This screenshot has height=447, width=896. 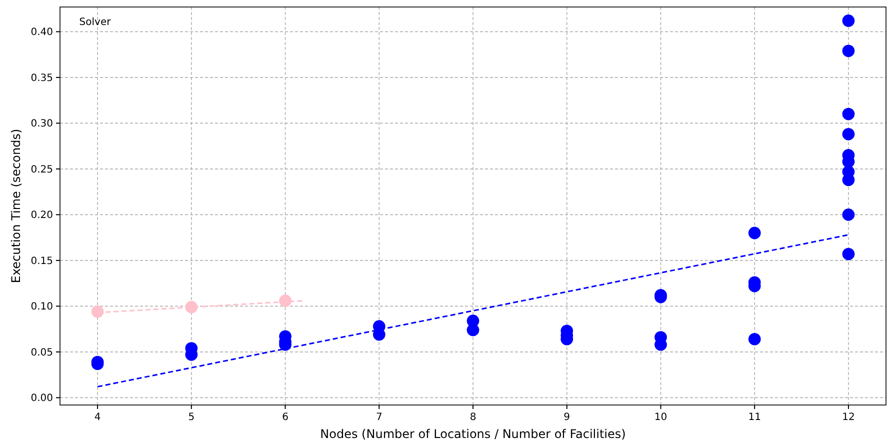 I want to click on y-tick-label: 0.15, so click(x=41, y=261).